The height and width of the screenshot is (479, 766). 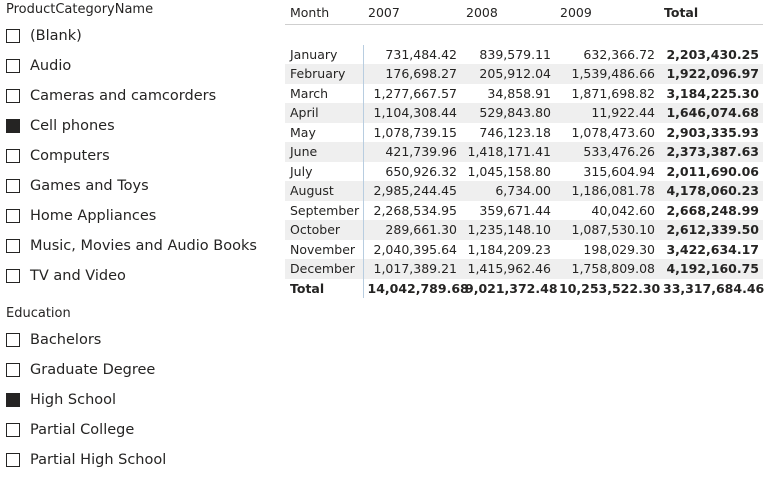 I want to click on slicer-item: Partial College, so click(x=141, y=430).